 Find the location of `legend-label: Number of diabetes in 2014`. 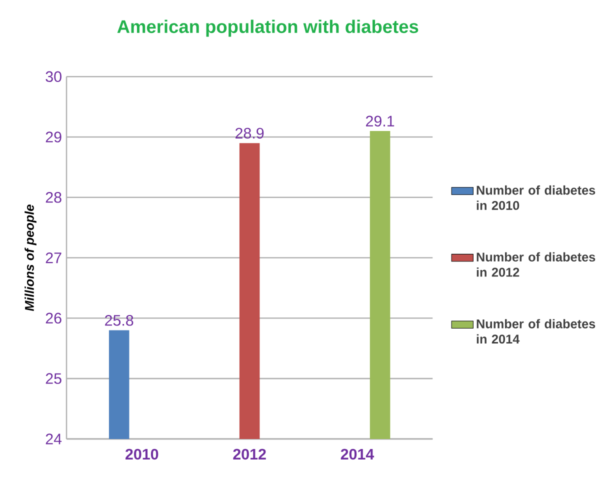

legend-label: Number of diabetes in 2014 is located at coordinates (536, 331).